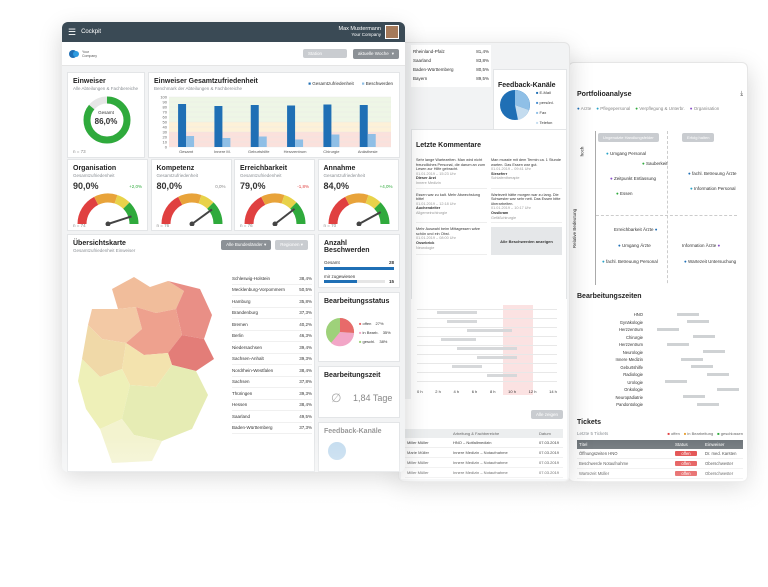  What do you see at coordinates (291, 245) in the screenshot?
I see `regionen-dropdown: Regionen ▾` at bounding box center [291, 245].